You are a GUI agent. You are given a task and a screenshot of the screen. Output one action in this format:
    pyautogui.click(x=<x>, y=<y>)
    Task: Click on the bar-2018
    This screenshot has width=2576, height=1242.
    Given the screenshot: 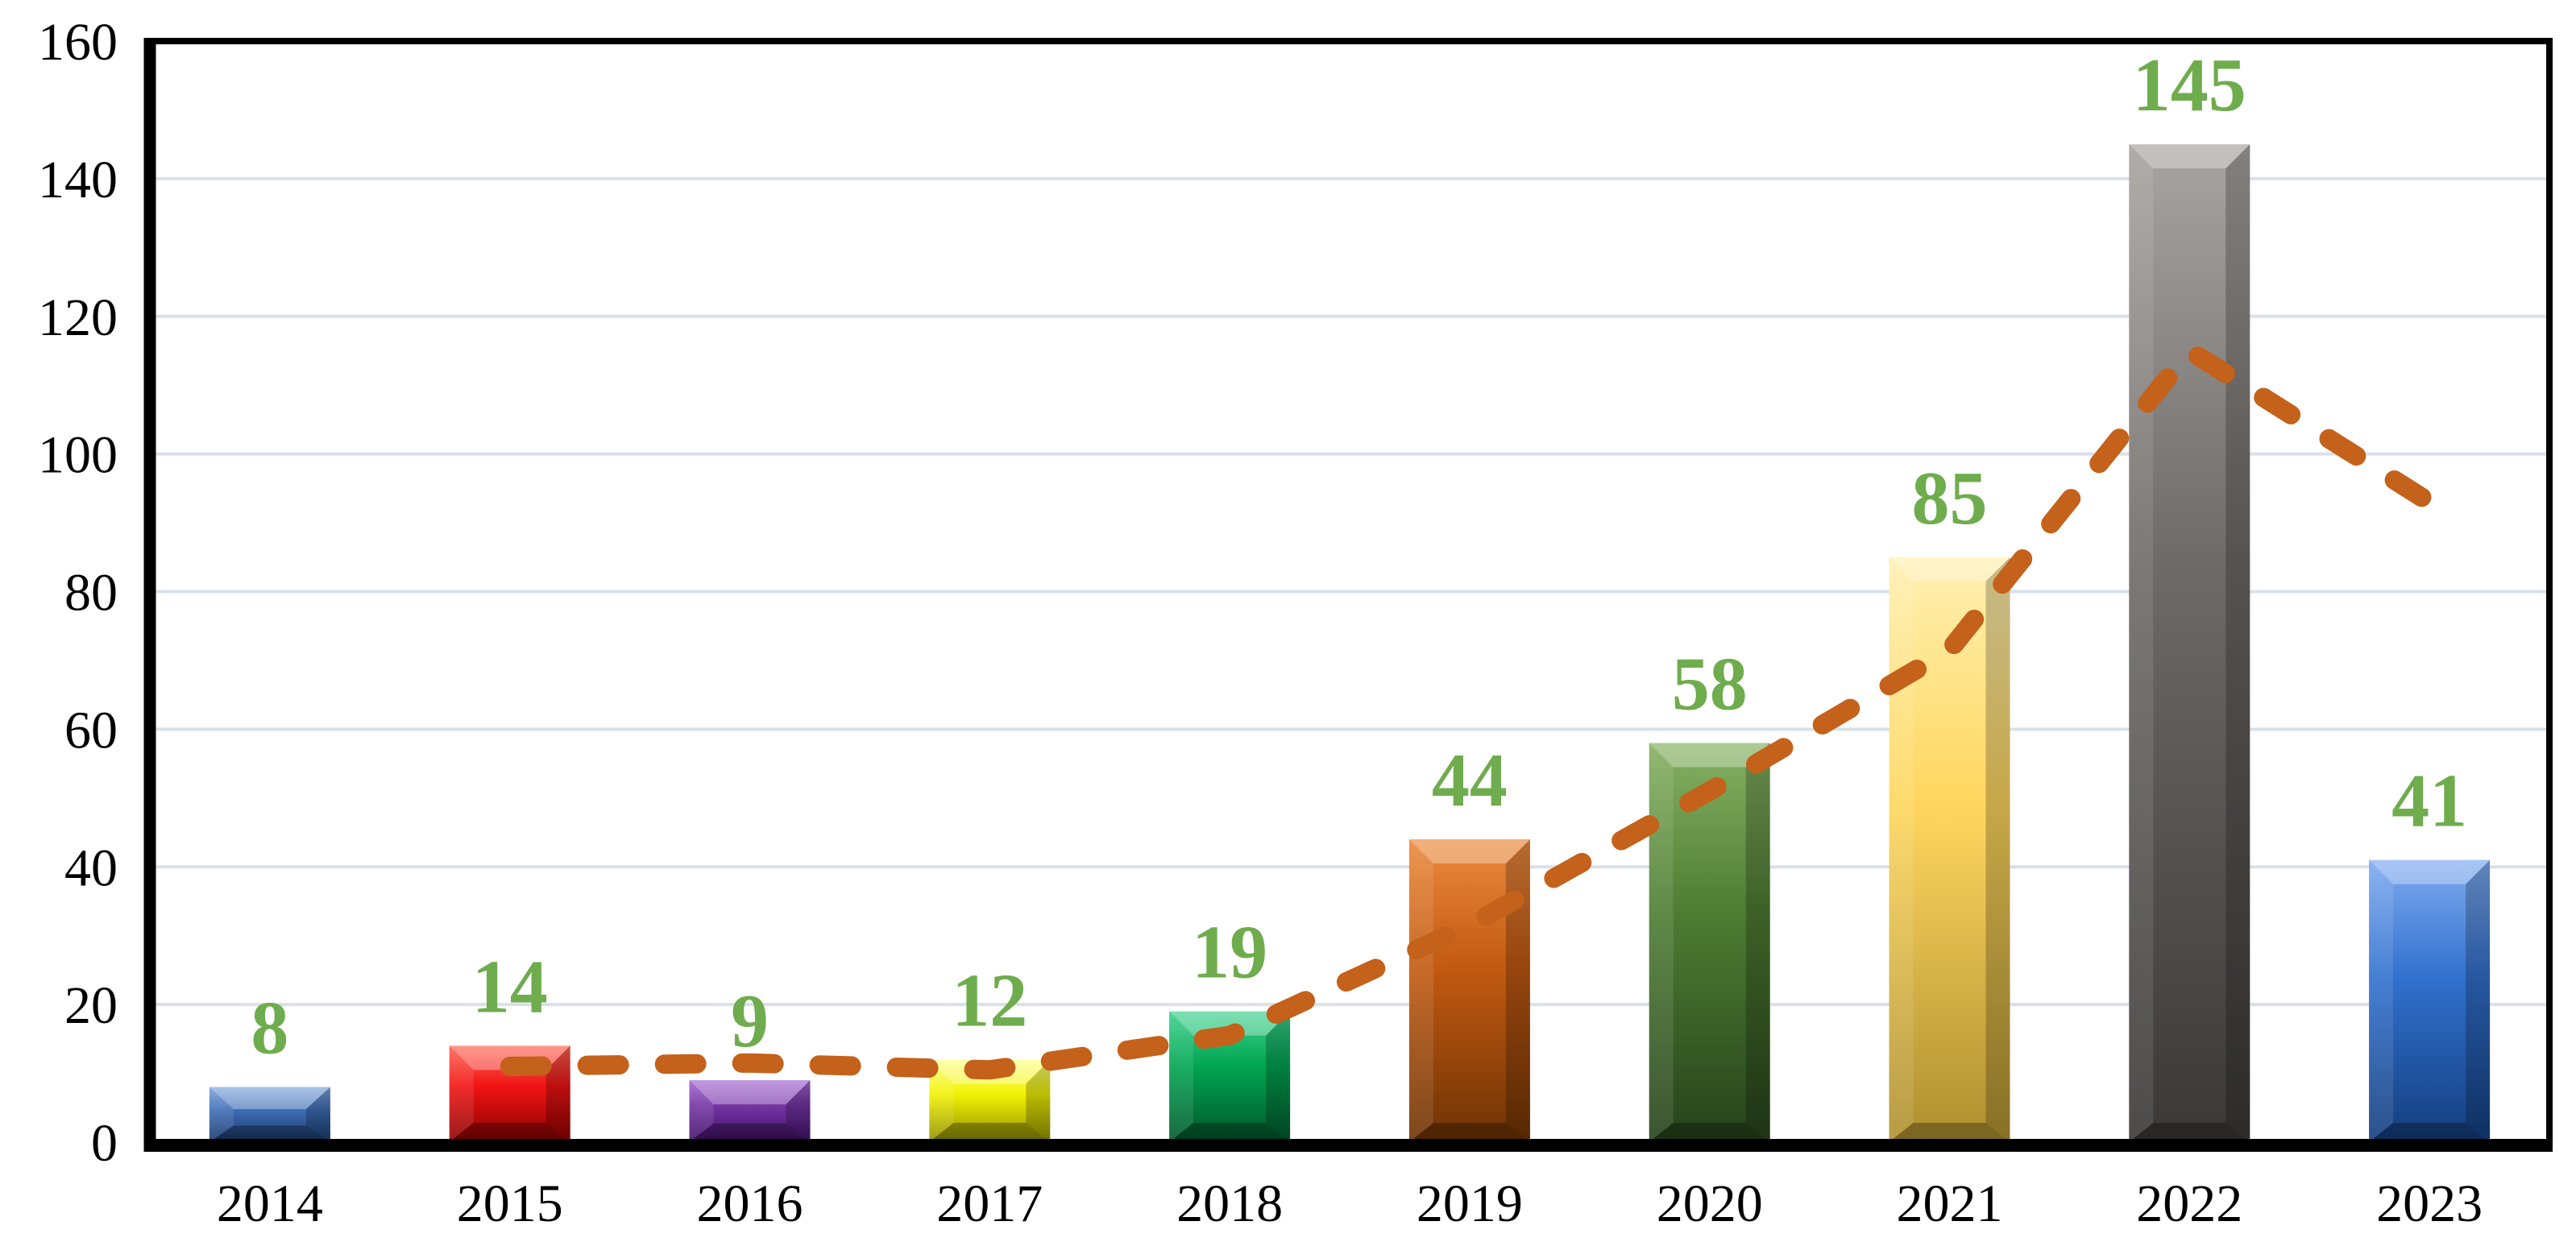 What is the action you would take?
    pyautogui.click(x=1230, y=1076)
    